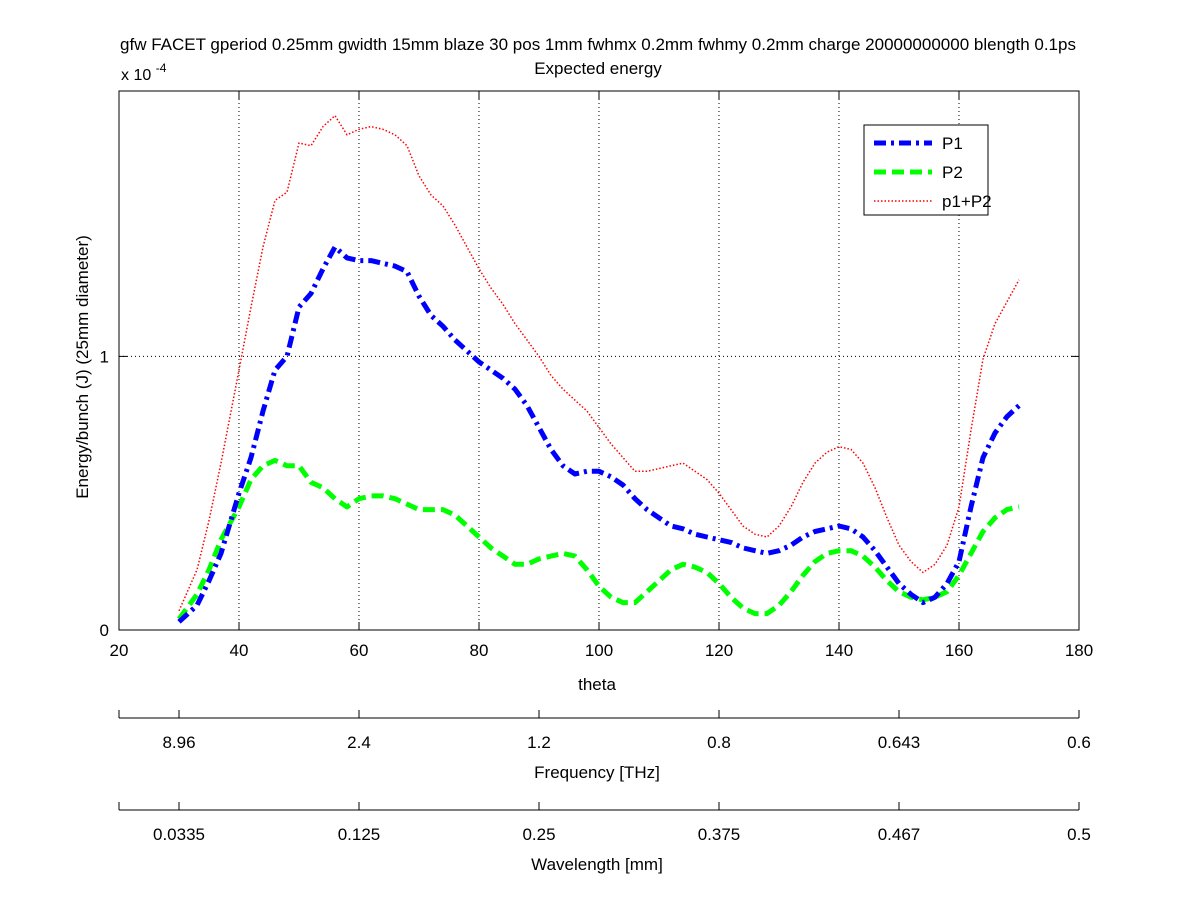  What do you see at coordinates (479, 650) in the screenshot?
I see `x-tick-label: 80` at bounding box center [479, 650].